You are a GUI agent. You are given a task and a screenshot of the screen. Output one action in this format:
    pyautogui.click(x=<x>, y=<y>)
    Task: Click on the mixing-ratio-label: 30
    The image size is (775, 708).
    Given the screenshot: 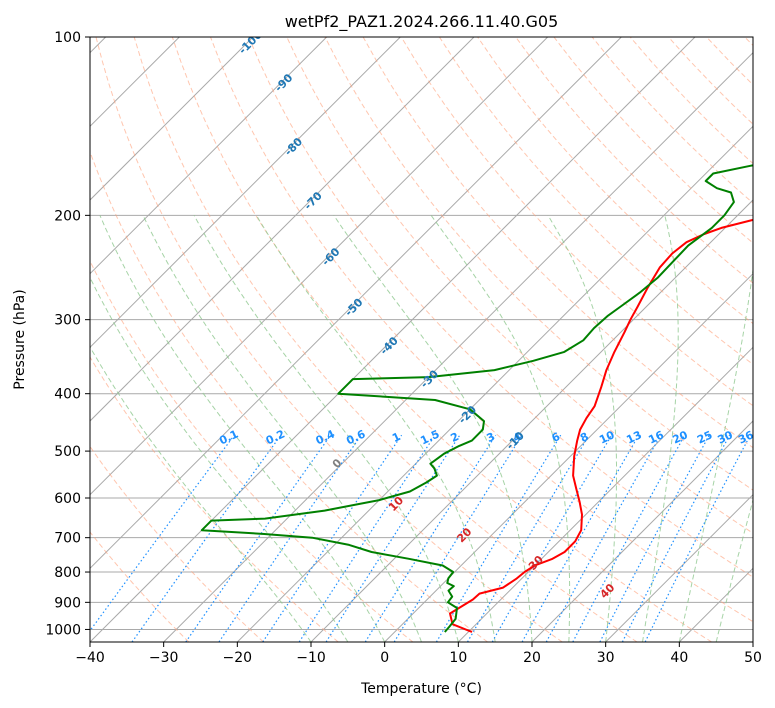 What is the action you would take?
    pyautogui.click(x=726, y=437)
    